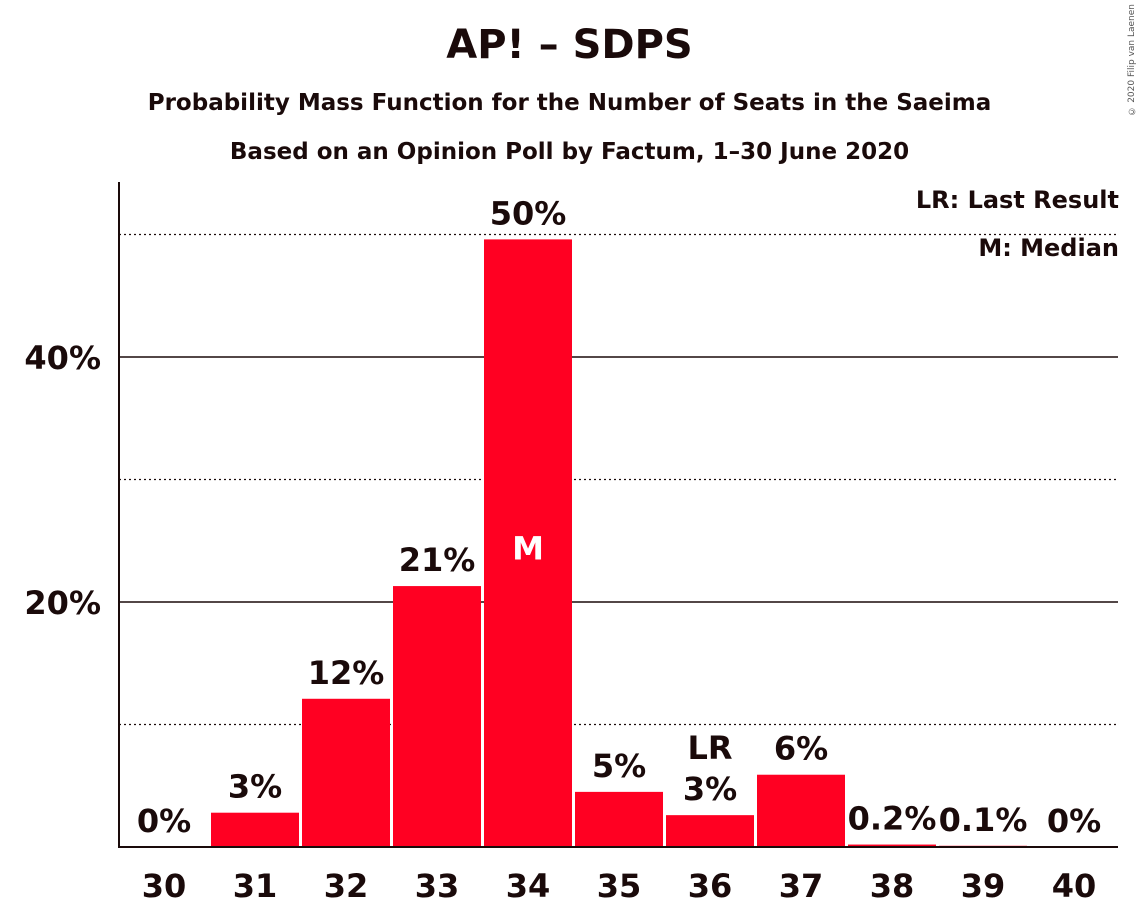  I want to click on y-tick-label: 40%, so click(62, 358).